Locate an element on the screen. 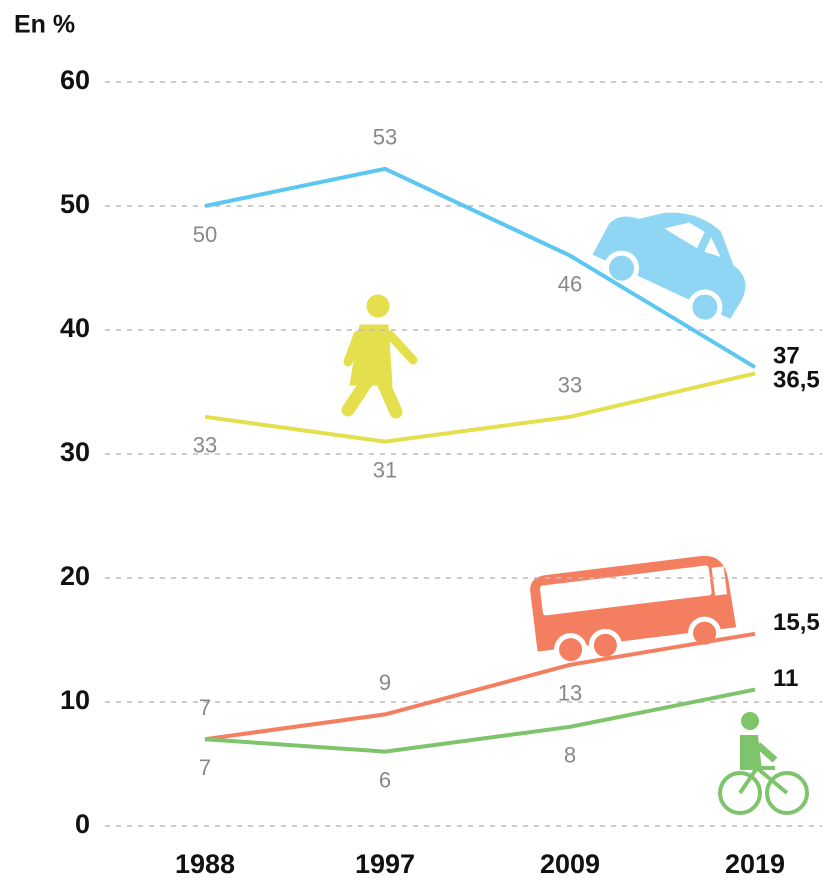  y-tick-label: 20 is located at coordinates (75, 576).